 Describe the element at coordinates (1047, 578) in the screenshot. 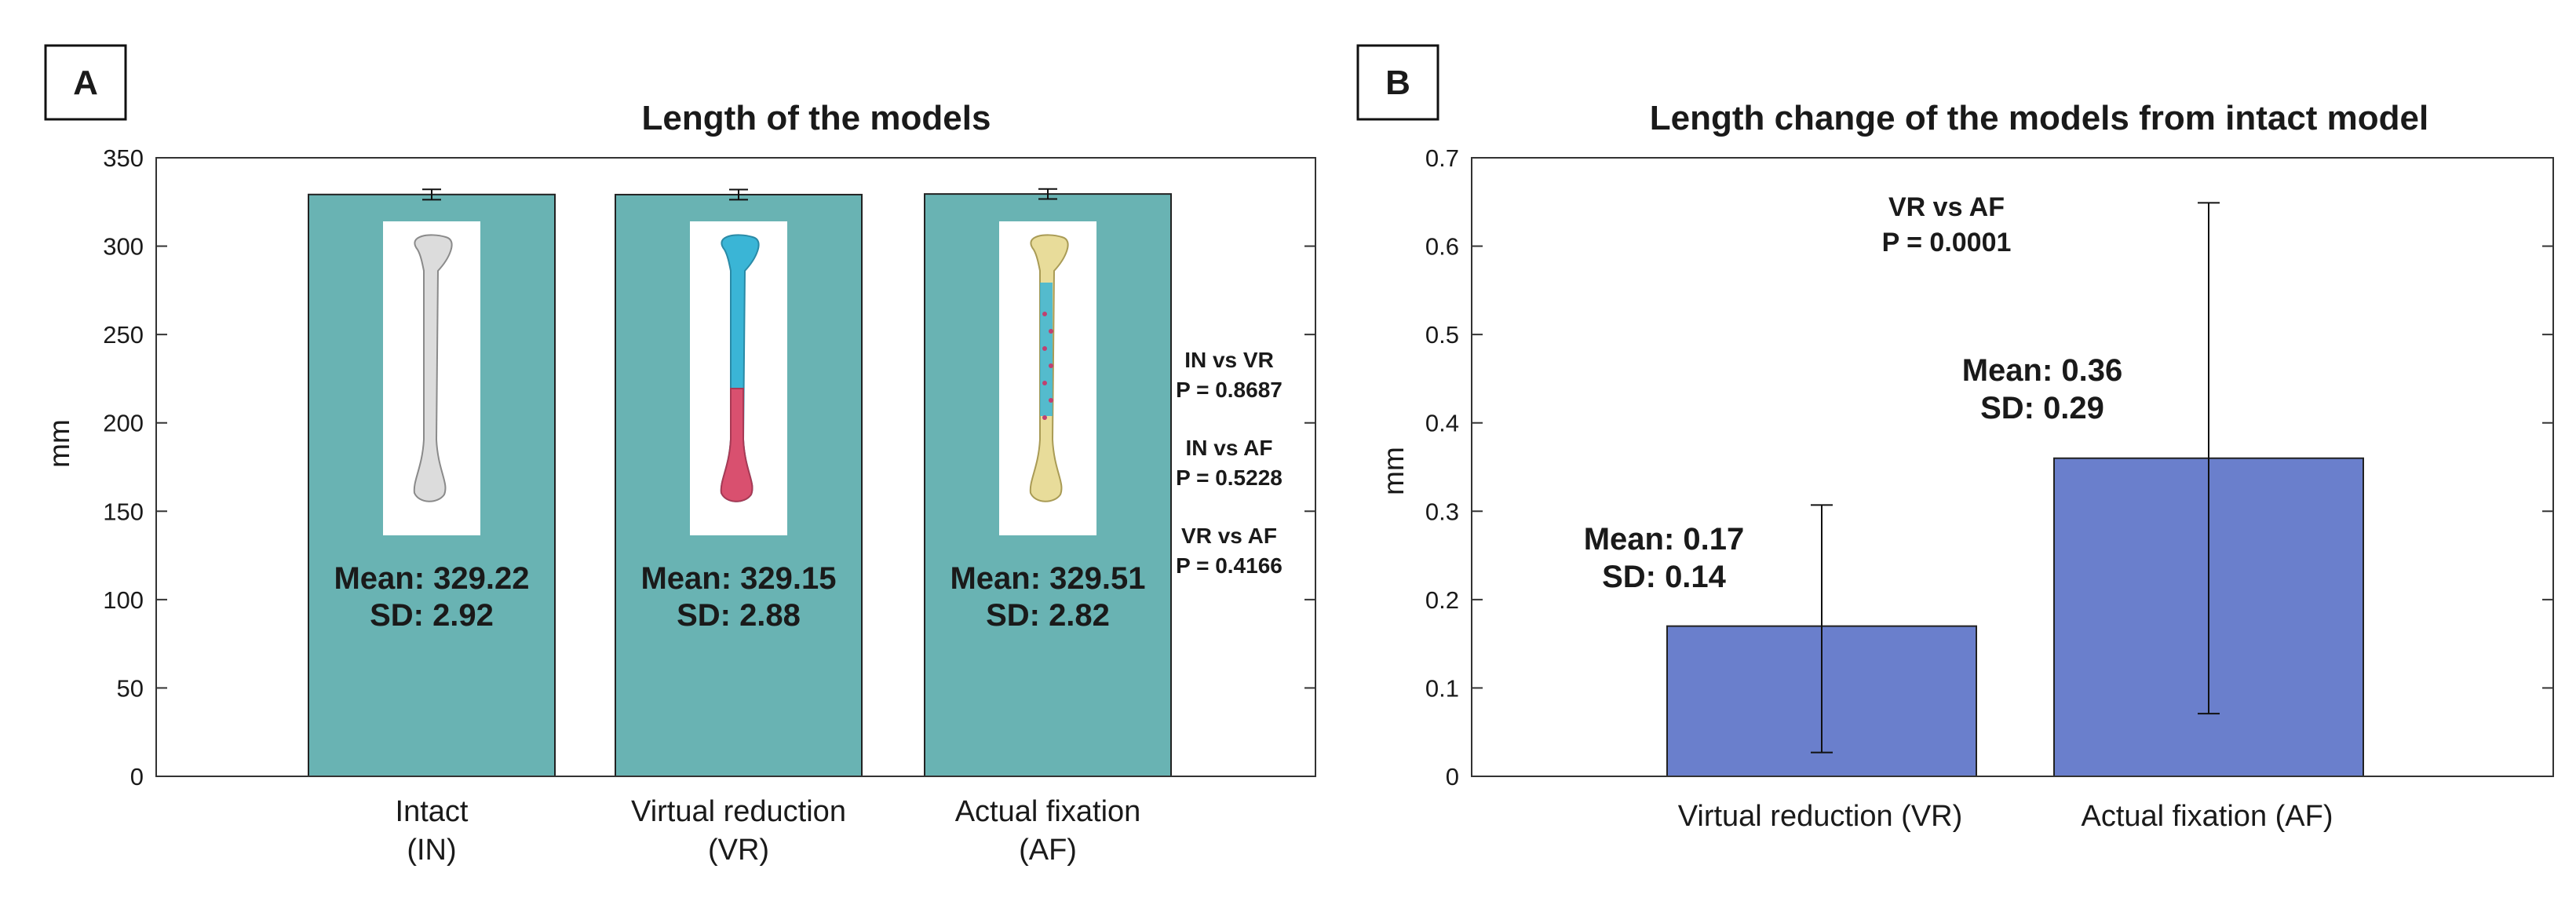

I see `mean-label: Mean: 329.51` at that location.